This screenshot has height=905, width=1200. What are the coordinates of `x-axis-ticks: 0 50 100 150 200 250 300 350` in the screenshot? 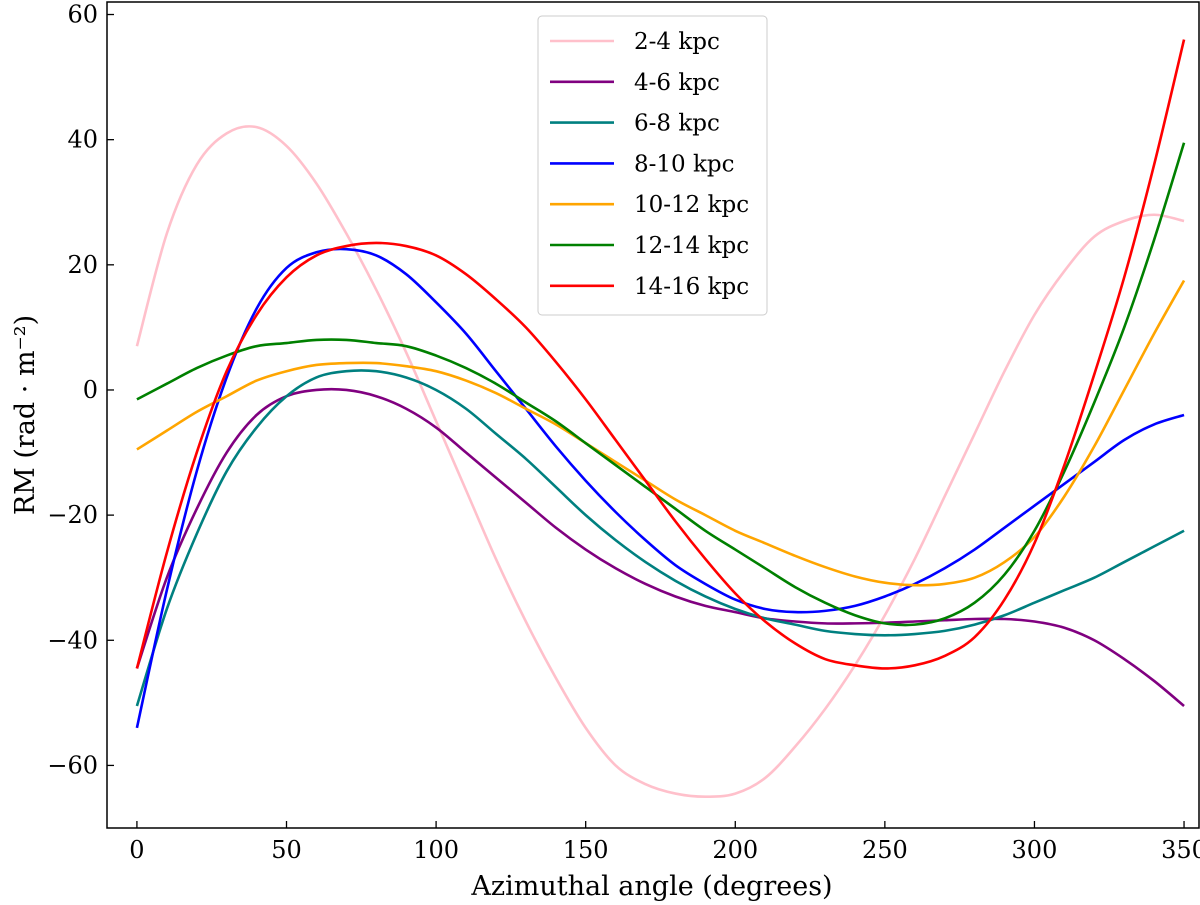 It's located at (664, 842).